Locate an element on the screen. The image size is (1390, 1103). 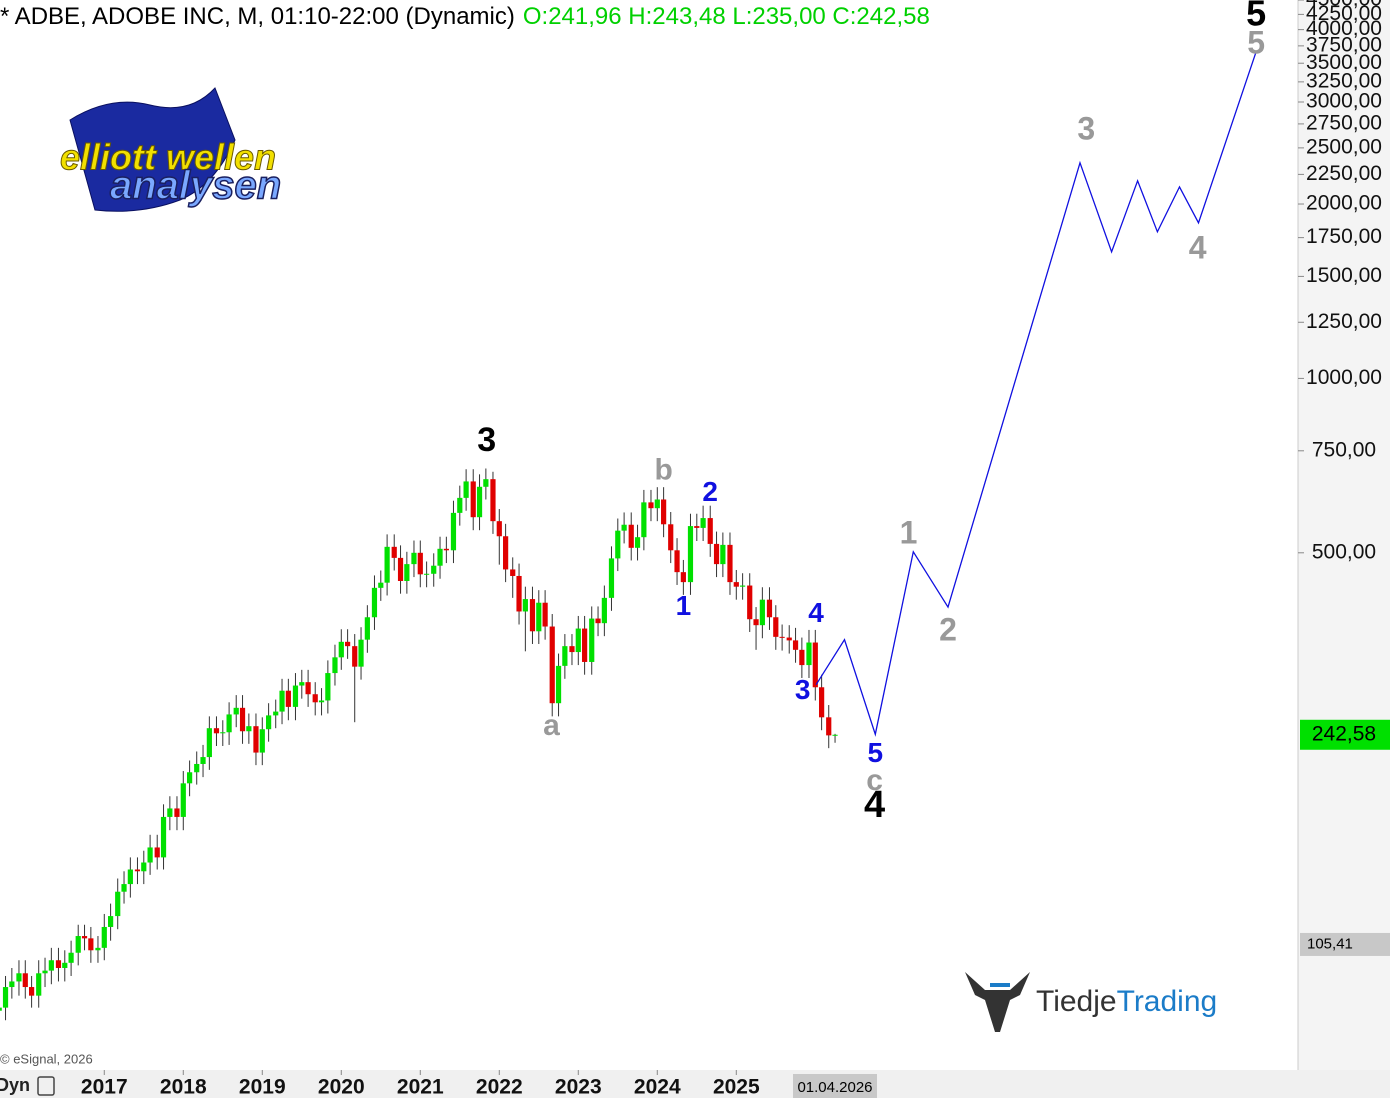
y-tick-label: 3000,00 is located at coordinates (1344, 101).